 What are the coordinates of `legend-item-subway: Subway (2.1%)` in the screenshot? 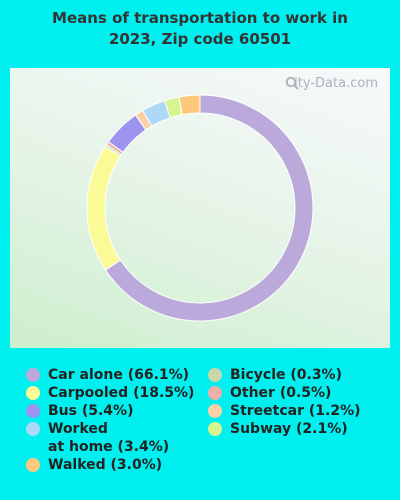 It's located at (284, 429).